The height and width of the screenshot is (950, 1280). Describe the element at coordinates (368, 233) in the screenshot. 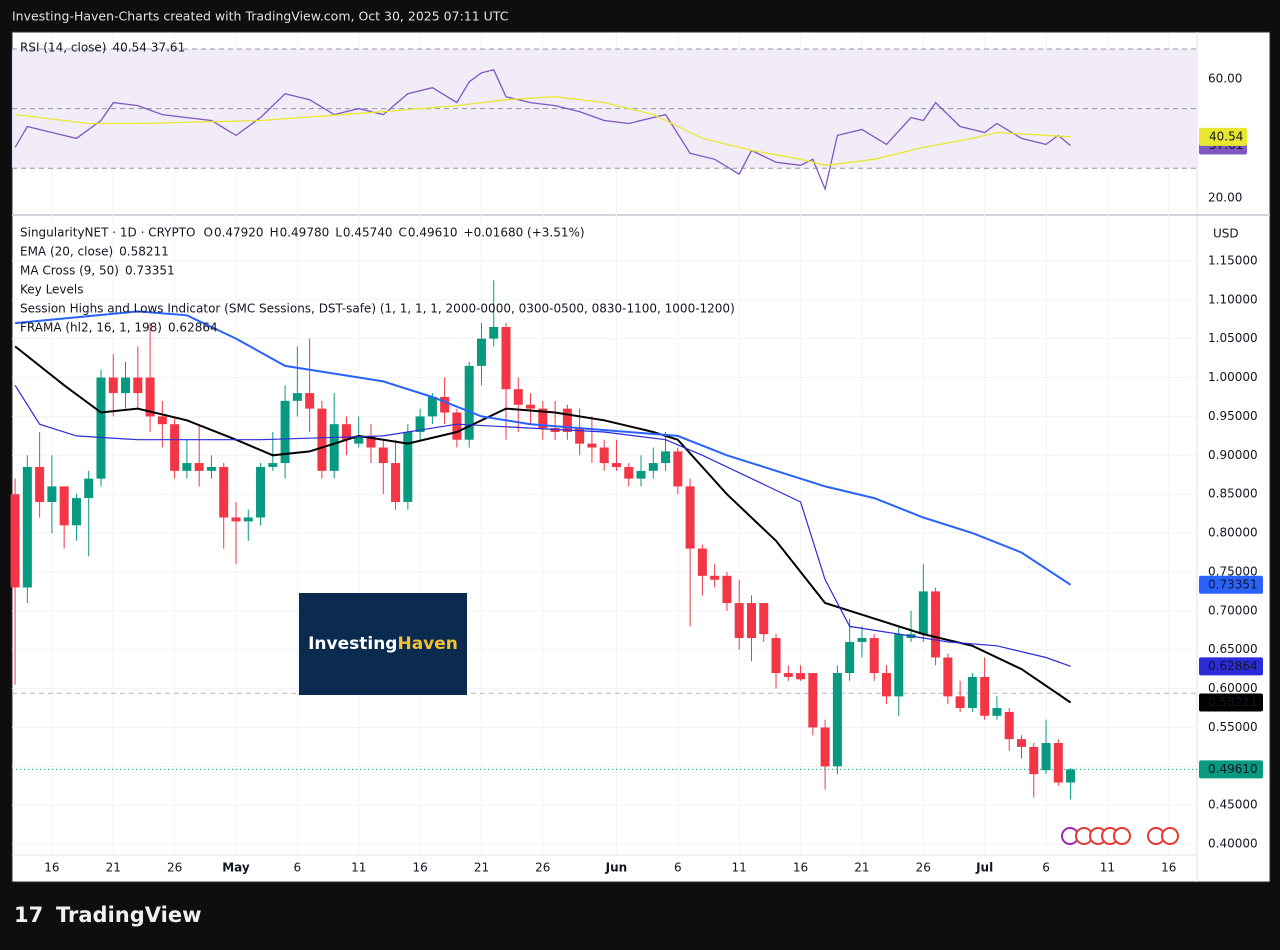

I see `ohlc-value: 0.45740` at that location.